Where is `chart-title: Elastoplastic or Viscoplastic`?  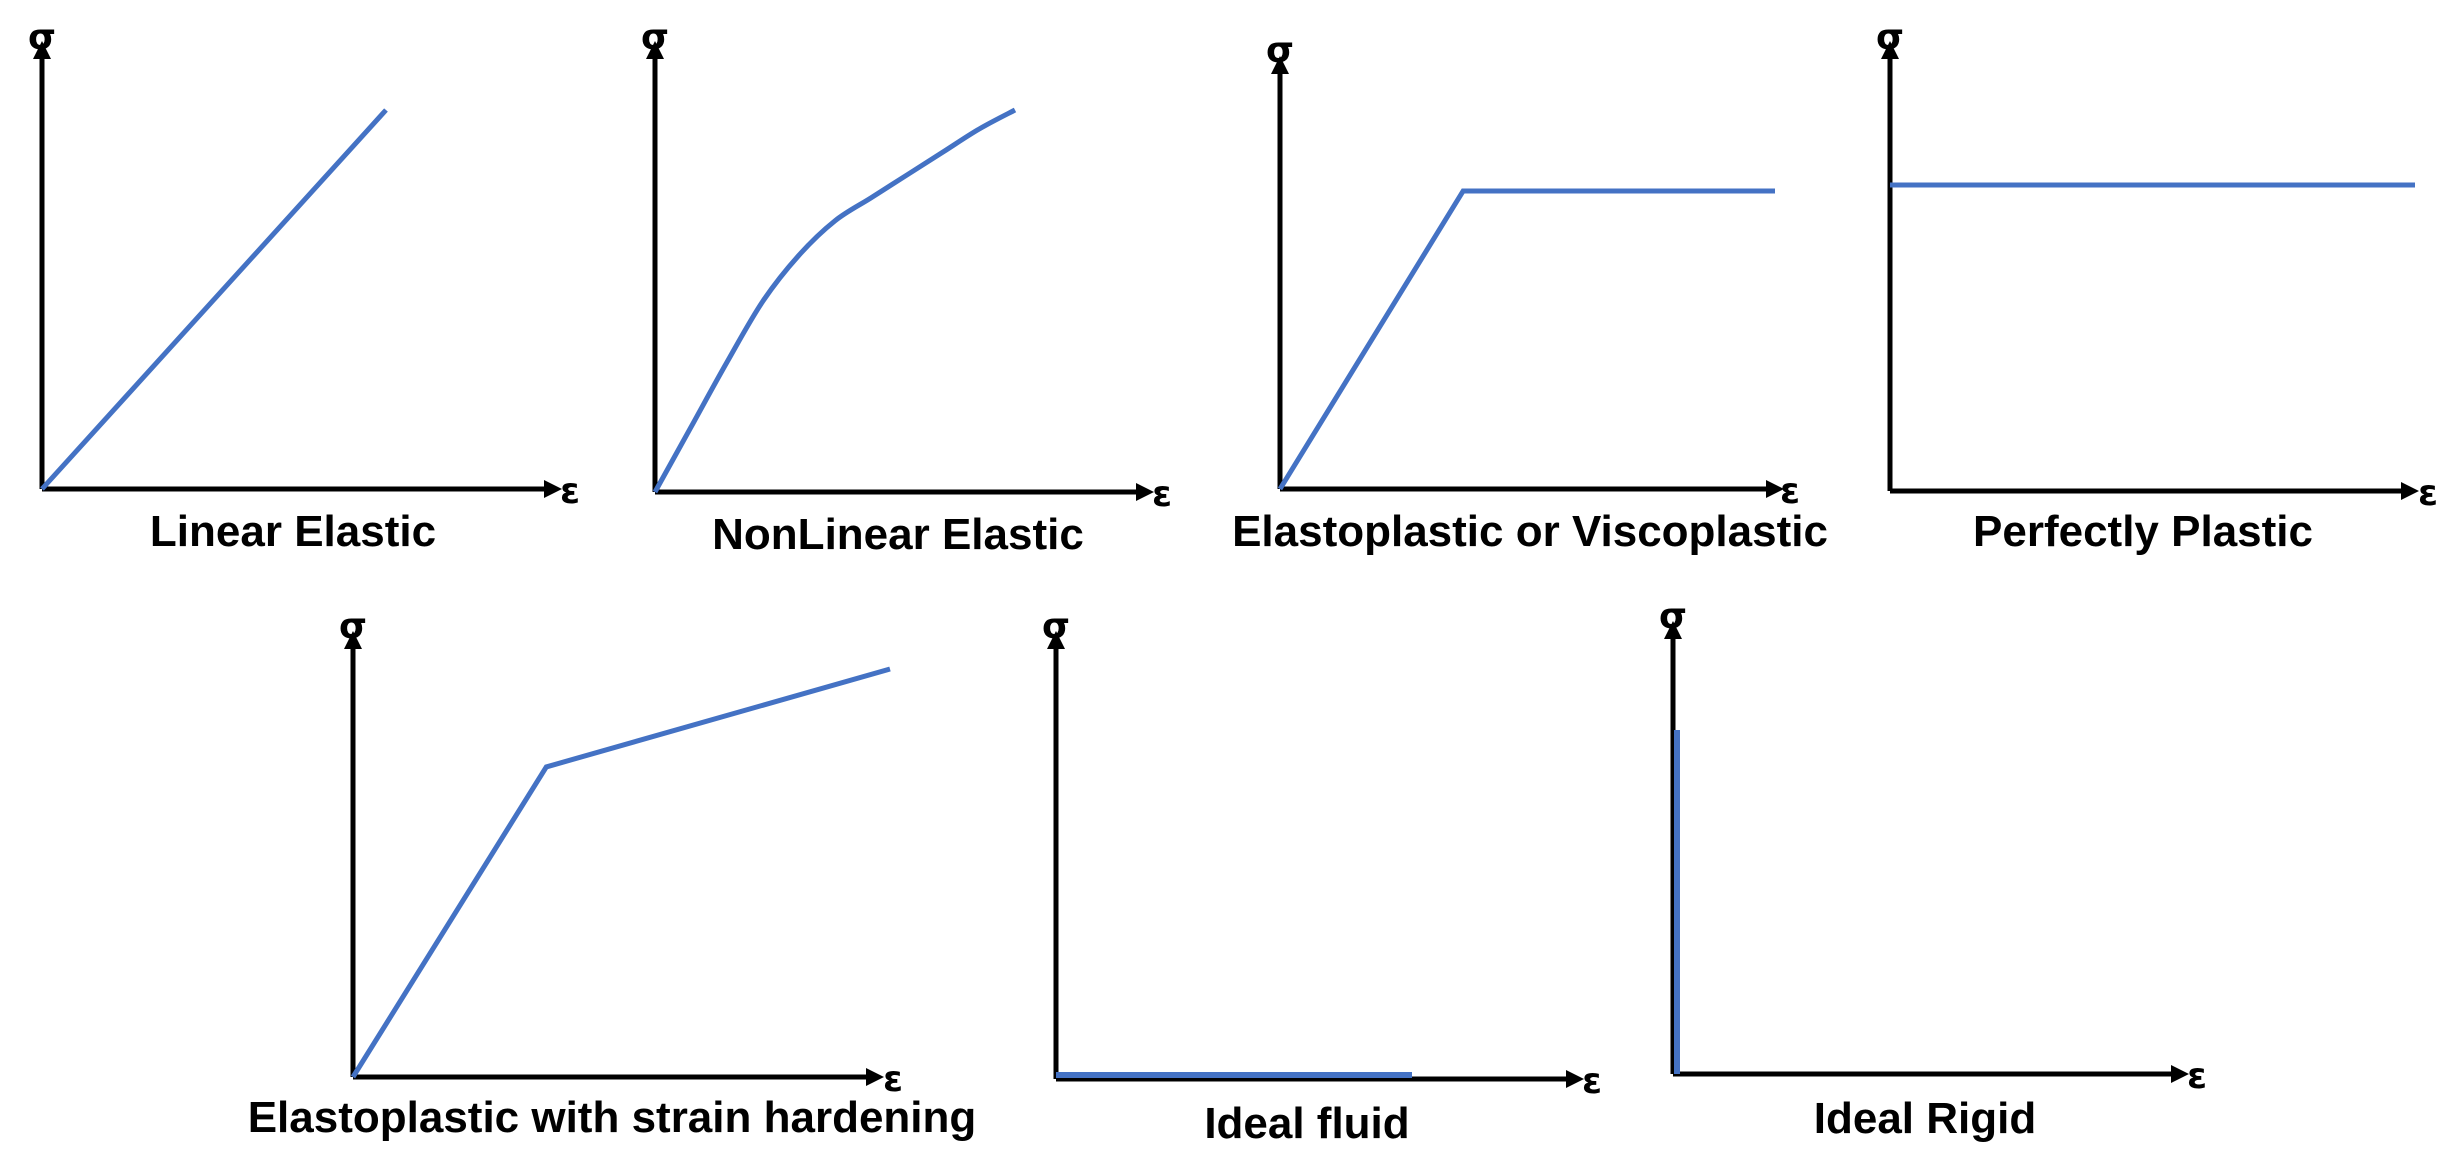 chart-title: Elastoplastic or Viscoplastic is located at coordinates (1530, 531).